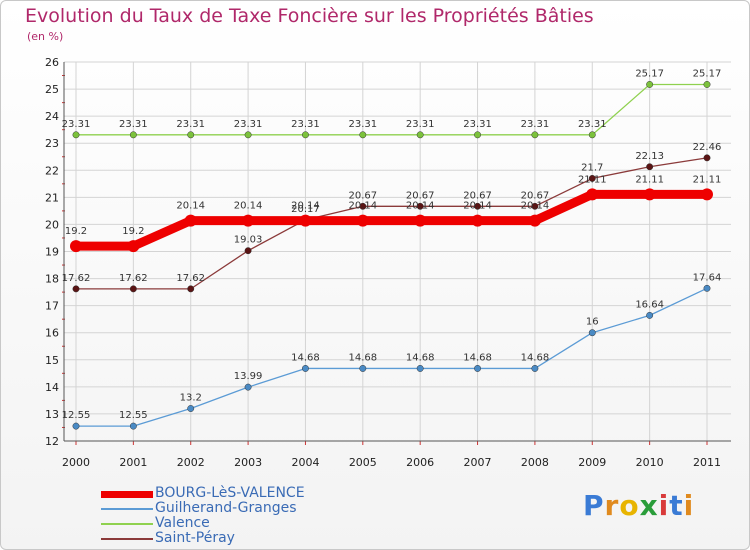 The width and height of the screenshot is (750, 550). What do you see at coordinates (478, 462) in the screenshot?
I see `x-tick-label: 2007` at bounding box center [478, 462].